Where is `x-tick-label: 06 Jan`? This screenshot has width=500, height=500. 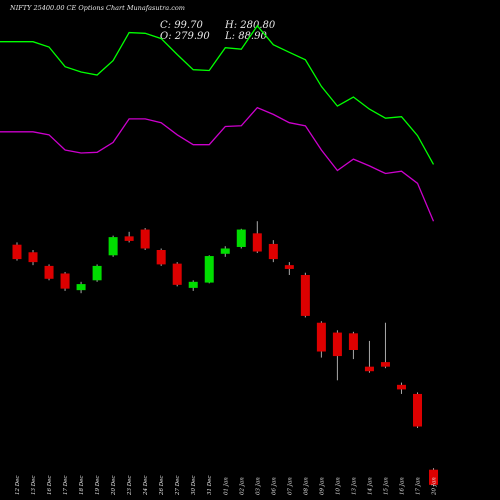 x-tick-label: 06 Jan is located at coordinates (274, 486).